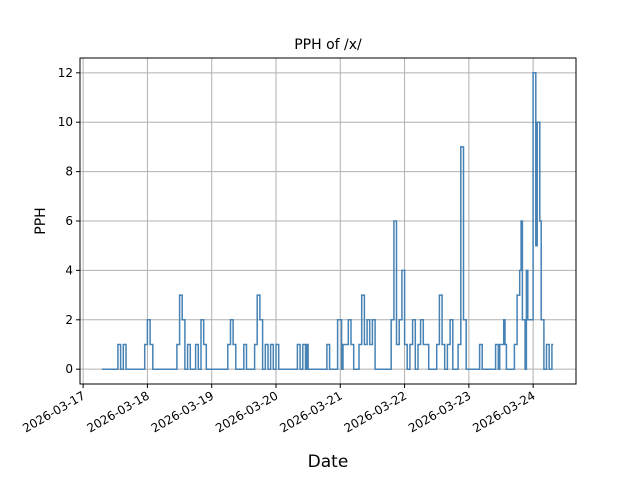 This screenshot has width=640, height=480. What do you see at coordinates (118, 411) in the screenshot?
I see `x-tick-label: 2026-03-18` at bounding box center [118, 411].